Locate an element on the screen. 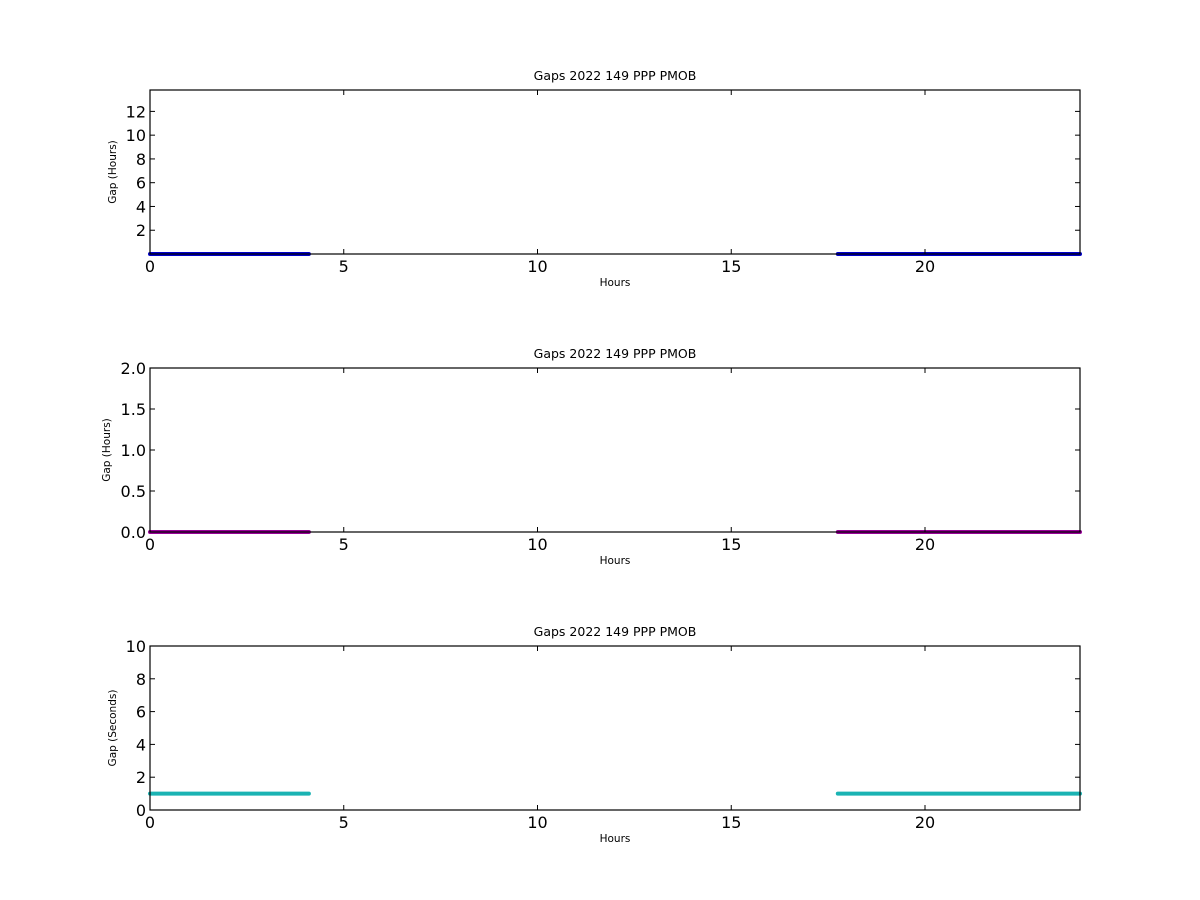  y-tick-label: 1.0 is located at coordinates (133, 450).